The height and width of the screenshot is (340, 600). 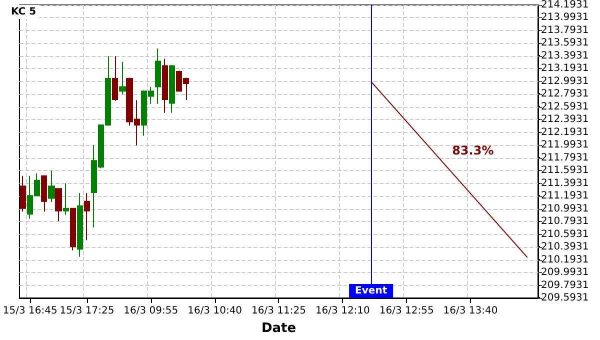 I want to click on y-tick-label: 212.5931, so click(x=565, y=106).